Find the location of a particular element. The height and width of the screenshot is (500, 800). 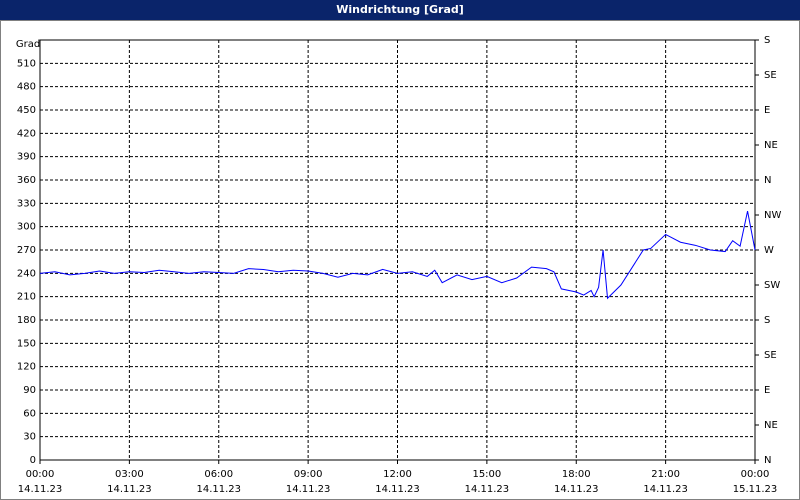

y2-tick-label: NW is located at coordinates (772, 215).